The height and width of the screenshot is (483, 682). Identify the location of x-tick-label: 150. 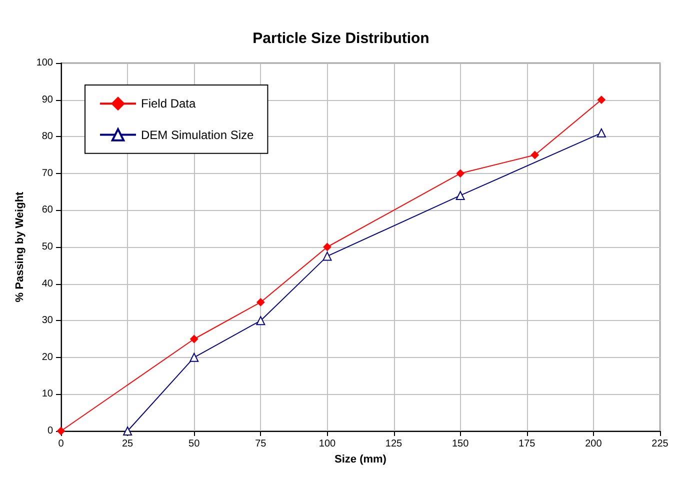
(461, 444).